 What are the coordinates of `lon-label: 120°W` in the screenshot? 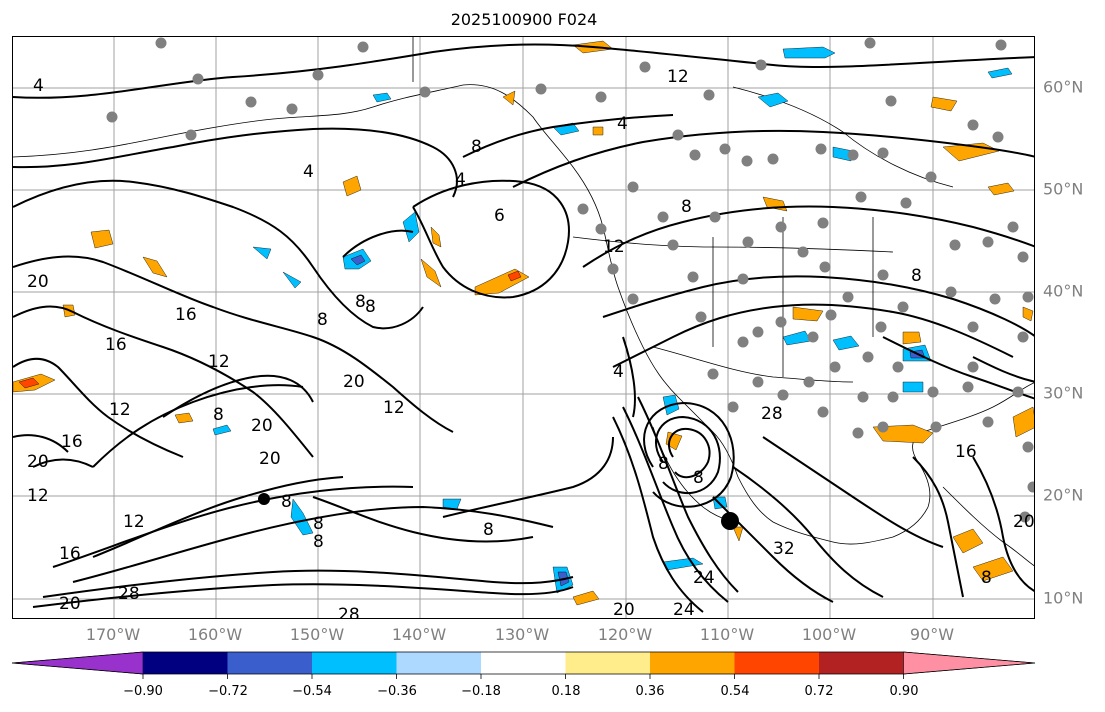 It's located at (625, 634).